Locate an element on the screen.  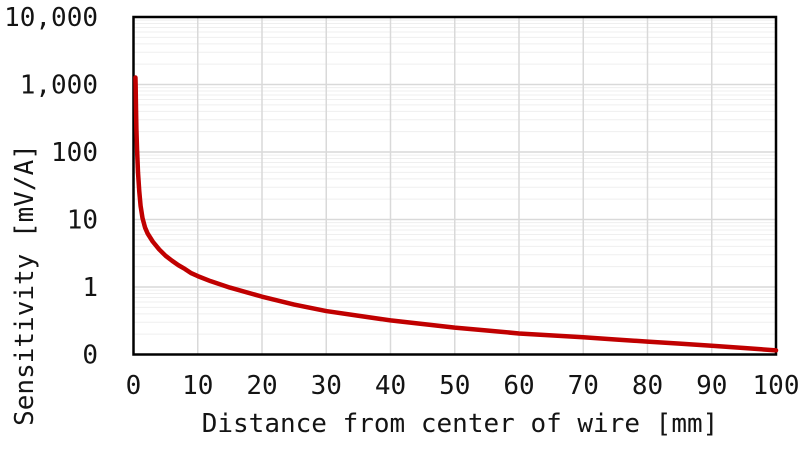
x-tick-label: 0 is located at coordinates (134, 386).